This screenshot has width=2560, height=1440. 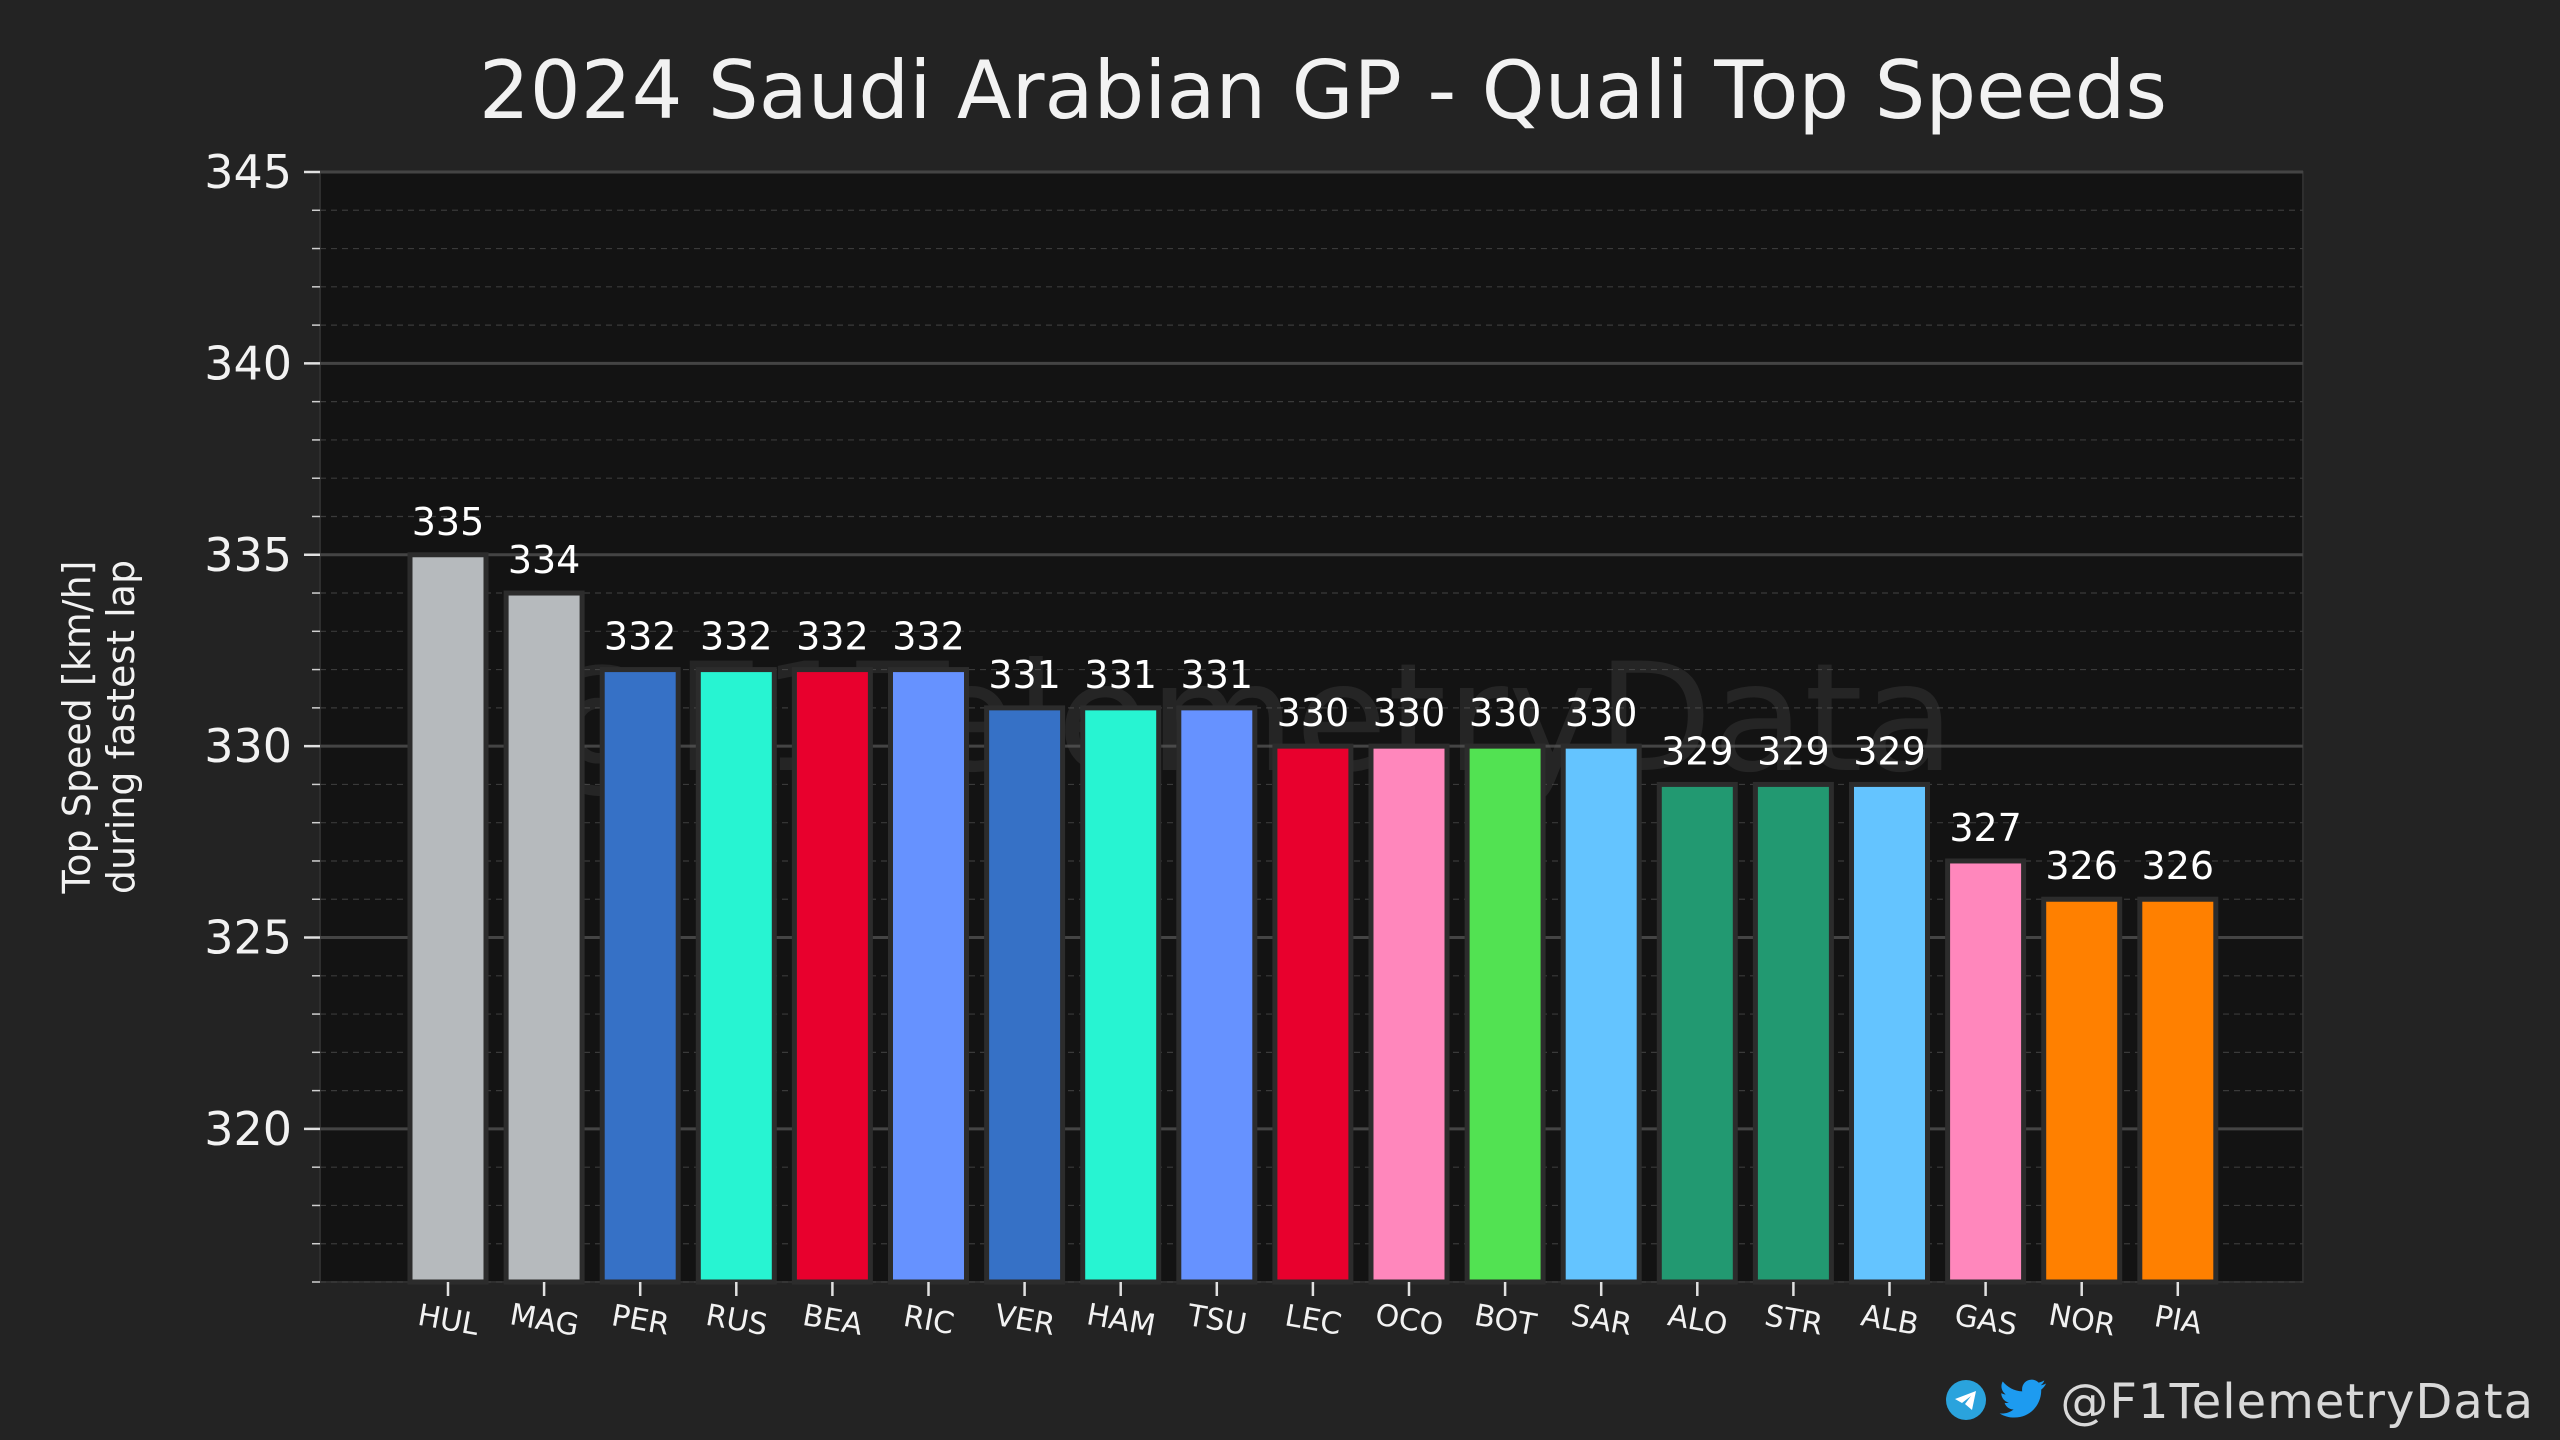 I want to click on bar-str, so click(x=1793, y=1033).